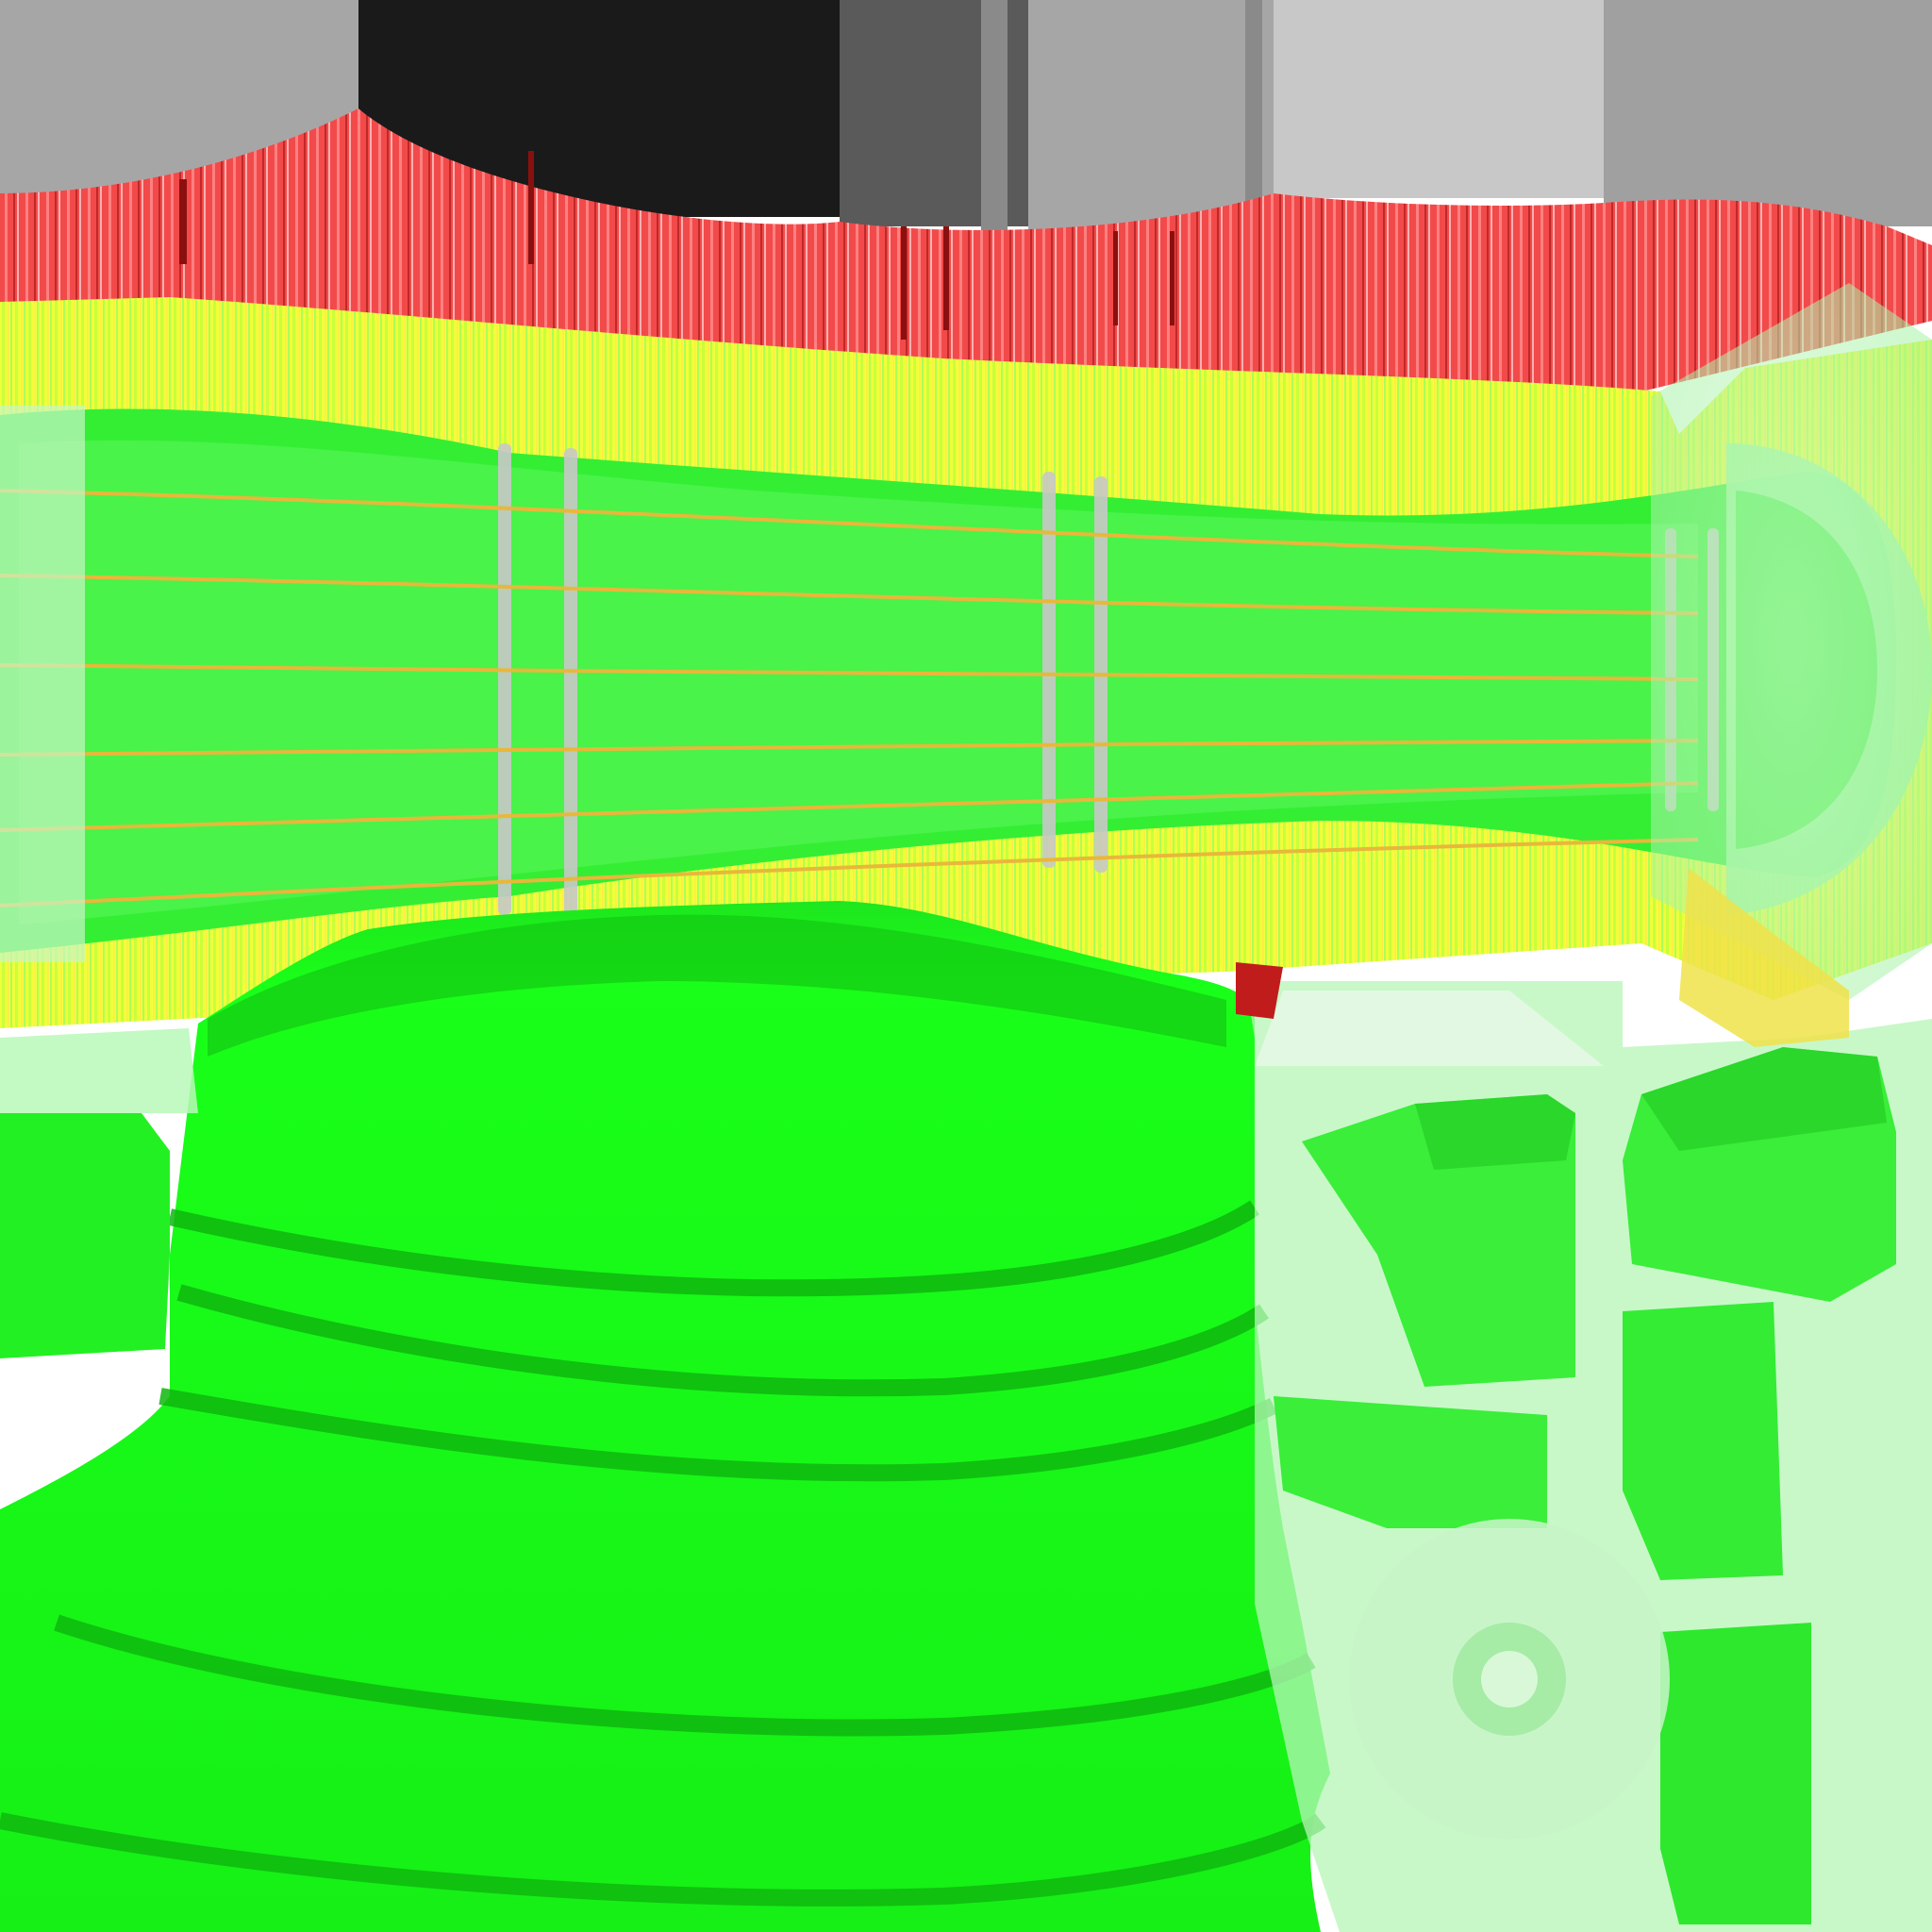 The image size is (1932, 1932). I want to click on red-band-dark-streaks, so click(676, 246).